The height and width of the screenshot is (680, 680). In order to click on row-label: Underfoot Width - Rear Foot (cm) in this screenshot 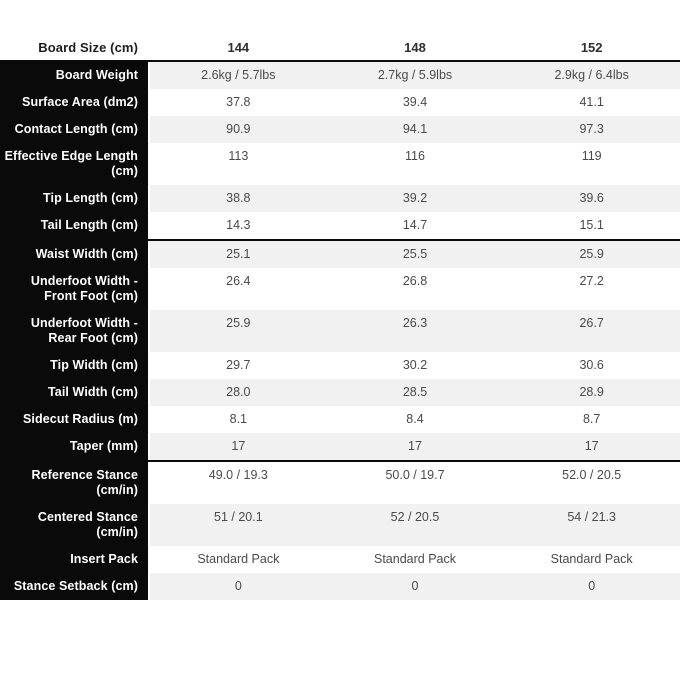, I will do `click(75, 331)`.